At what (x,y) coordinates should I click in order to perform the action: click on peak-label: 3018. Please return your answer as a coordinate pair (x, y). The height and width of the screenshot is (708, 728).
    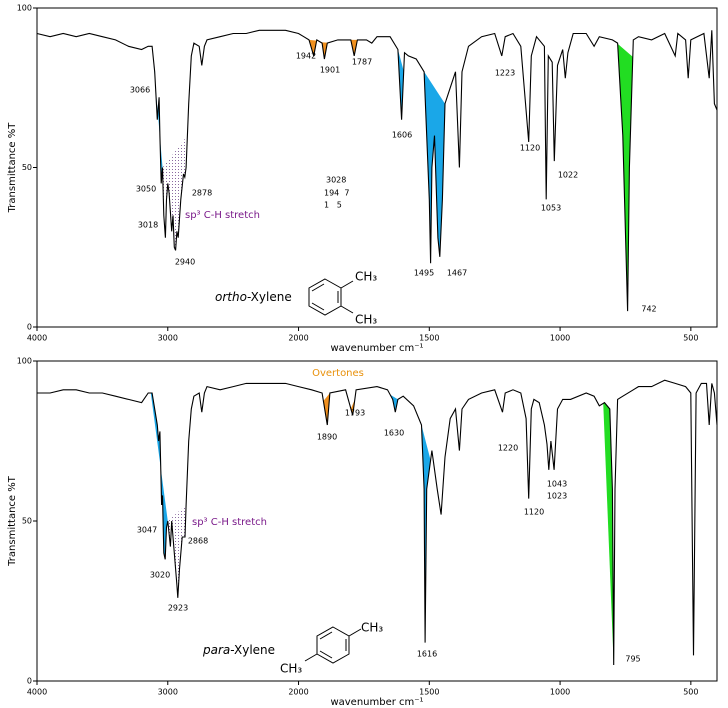
    Looking at the image, I should click on (148, 225).